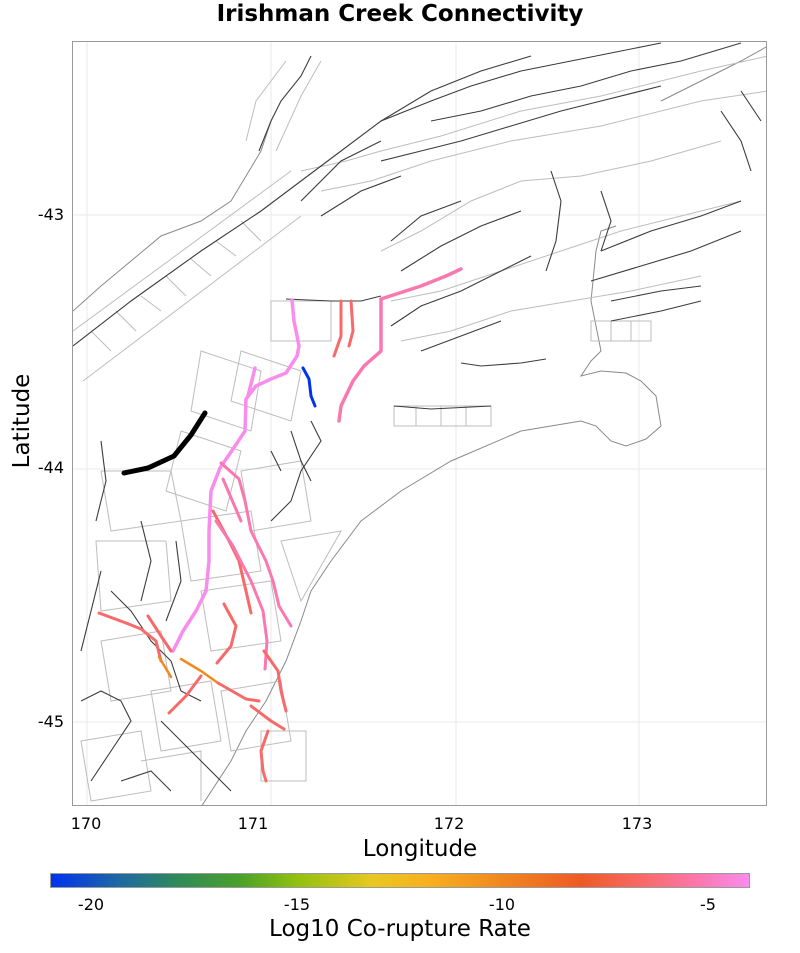 Image resolution: width=800 pixels, height=953 pixels. Describe the element at coordinates (400, 880) in the screenshot. I see `colorbar` at that location.